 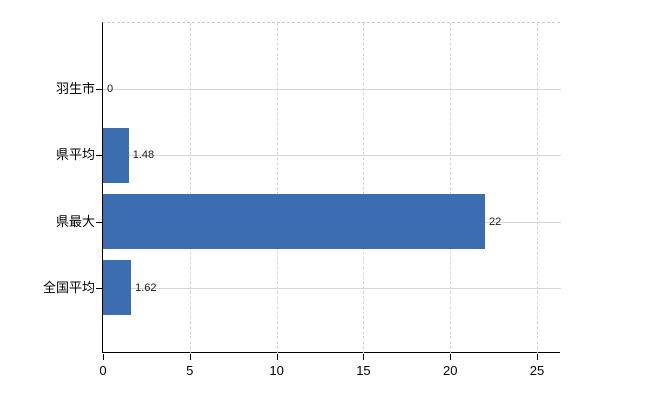 What do you see at coordinates (143, 155) in the screenshot?
I see `bar-value-label: 1.48` at bounding box center [143, 155].